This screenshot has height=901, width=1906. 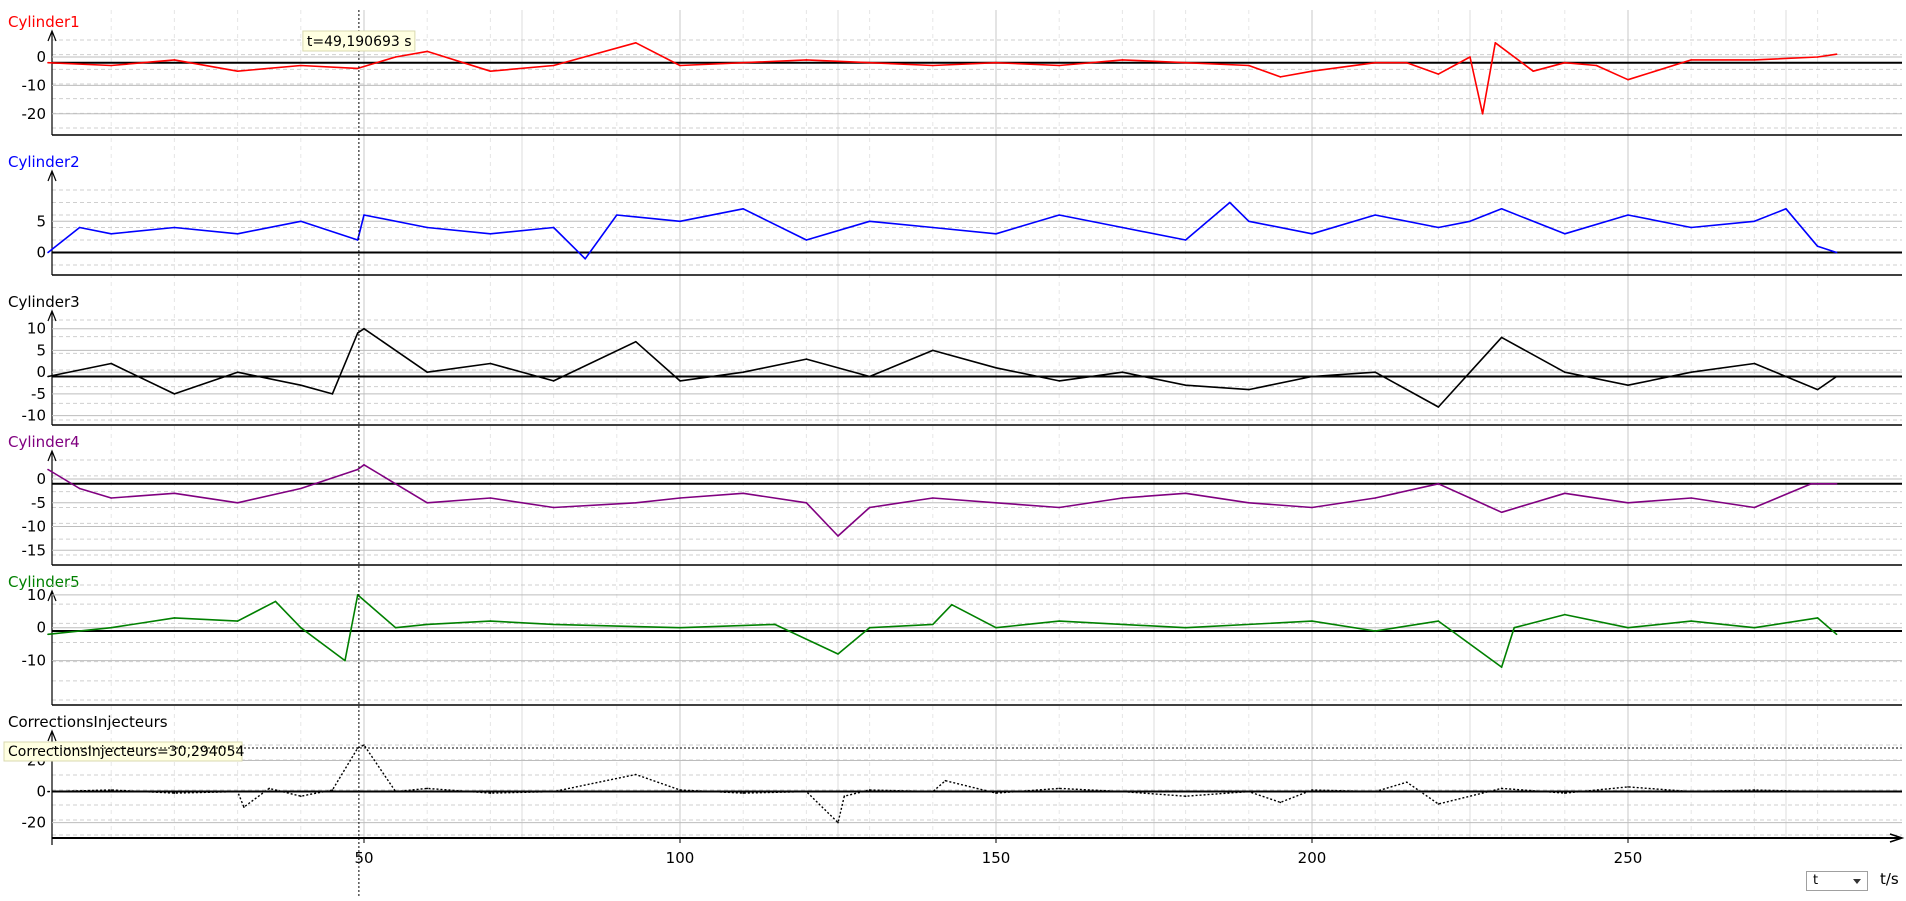 I want to click on series-line-CorrectionsInjecteurs, so click(x=942, y=784).